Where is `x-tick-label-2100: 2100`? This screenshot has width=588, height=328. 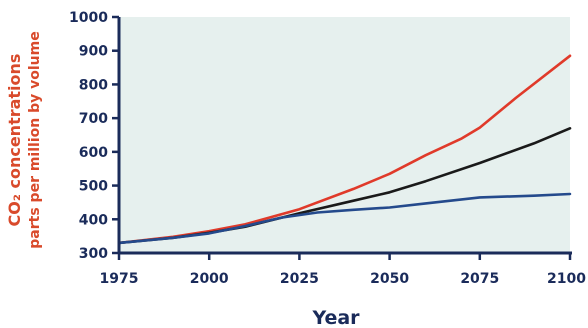 x-tick-label-2100: 2100 is located at coordinates (566, 279).